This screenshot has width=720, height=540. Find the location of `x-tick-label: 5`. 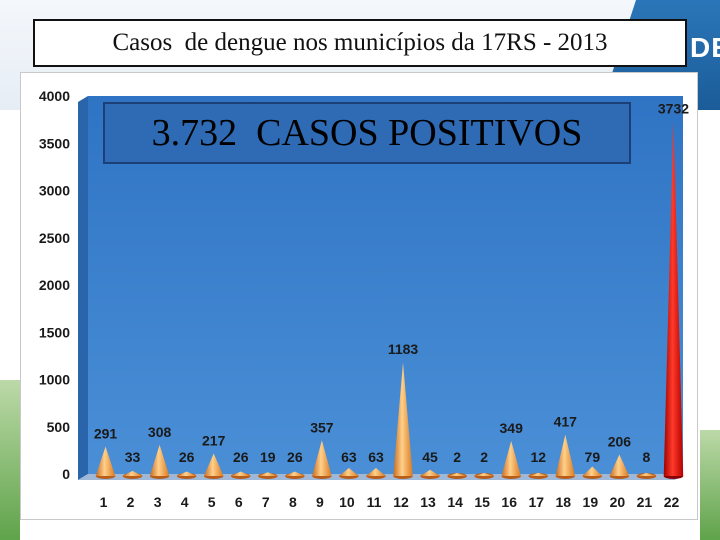

x-tick-label: 5 is located at coordinates (212, 502).